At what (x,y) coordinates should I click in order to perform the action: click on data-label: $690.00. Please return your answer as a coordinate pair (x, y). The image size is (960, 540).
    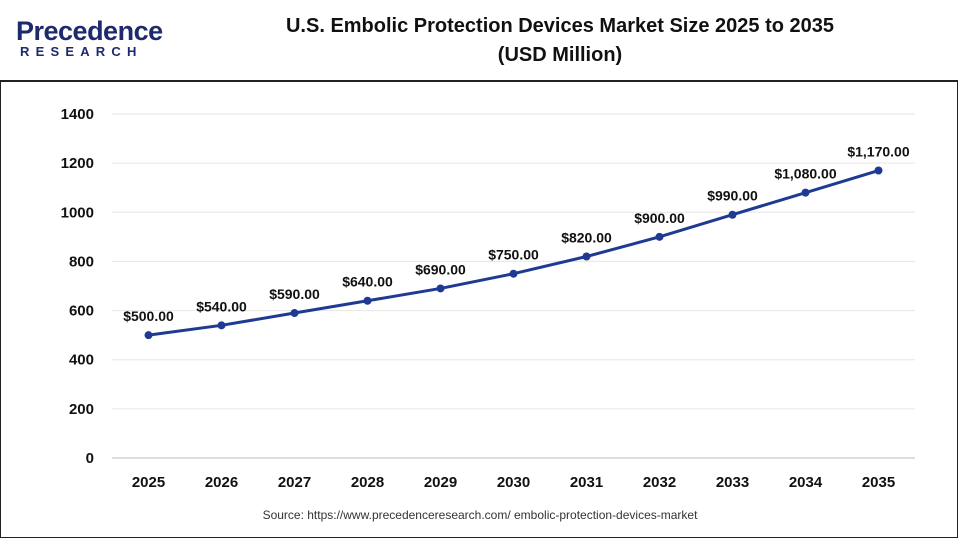
    Looking at the image, I should click on (440, 269).